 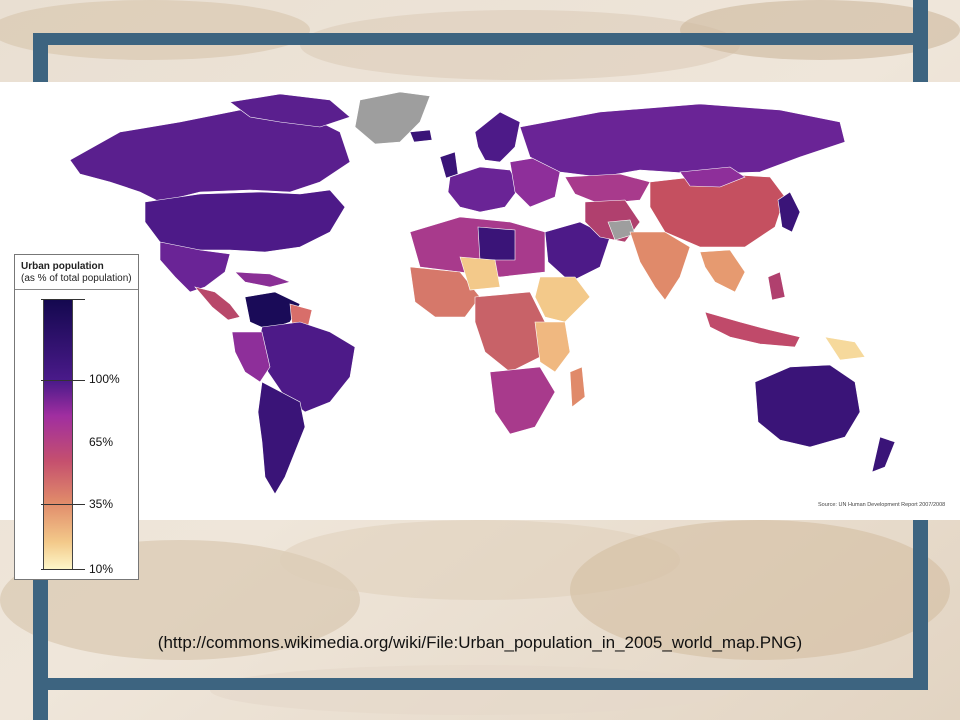 I want to click on region-madagascar, so click(x=577, y=387).